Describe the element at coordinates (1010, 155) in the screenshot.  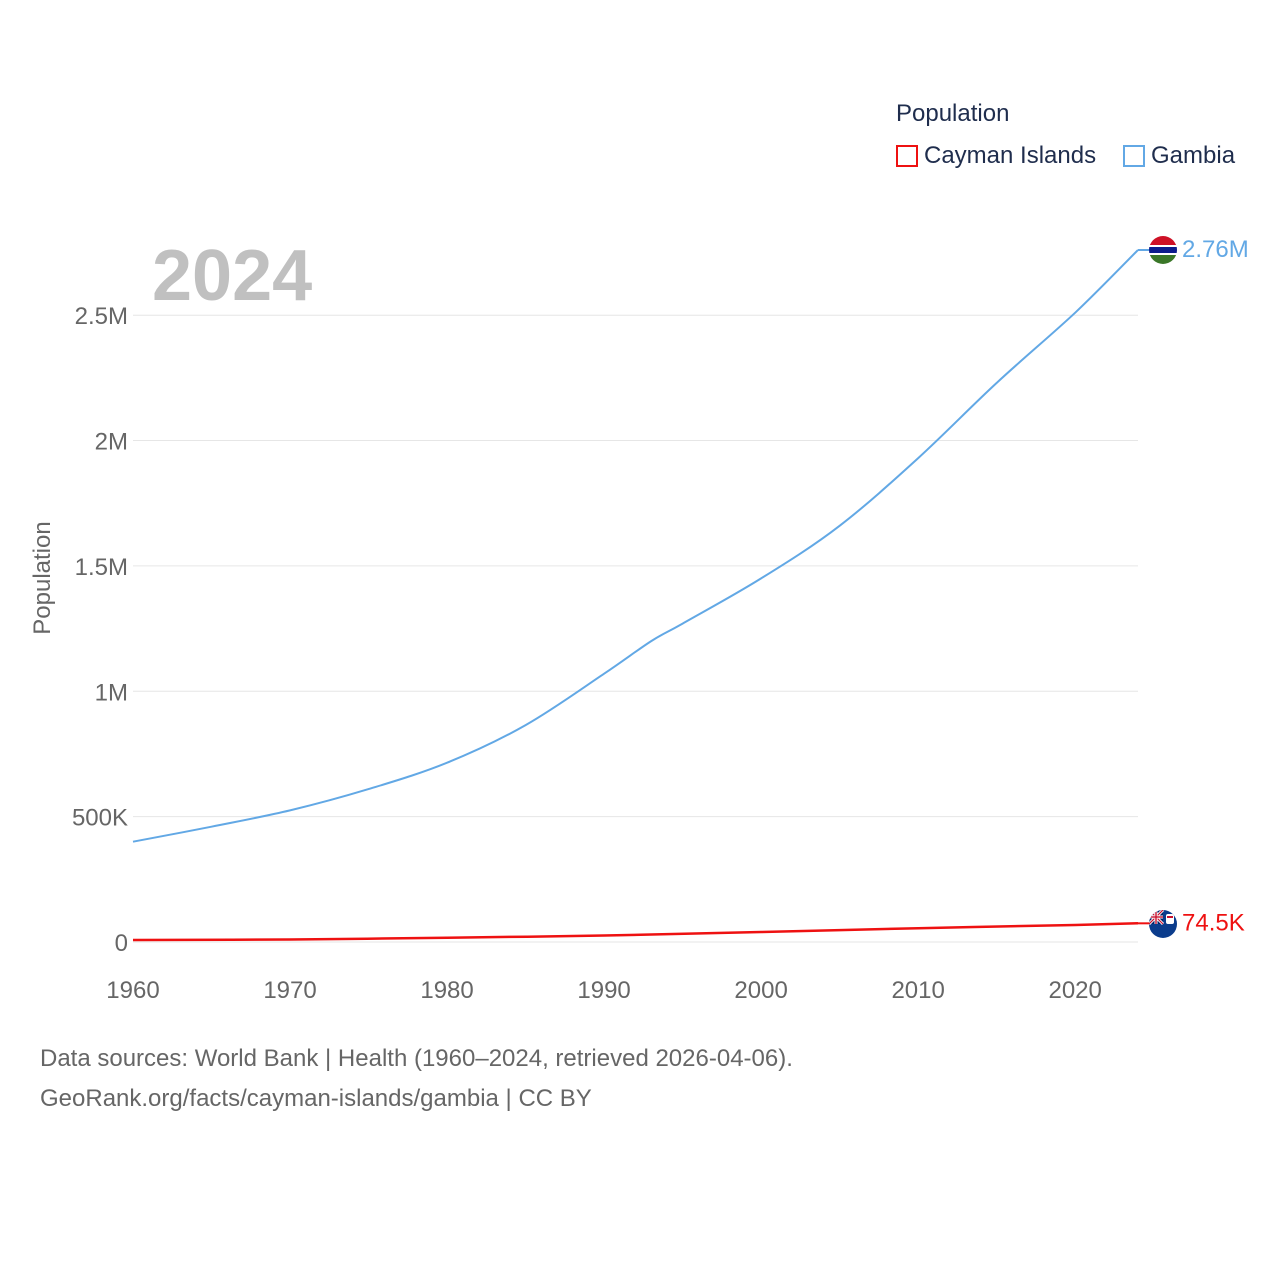
I see `legend-label: Cayman Islands` at that location.